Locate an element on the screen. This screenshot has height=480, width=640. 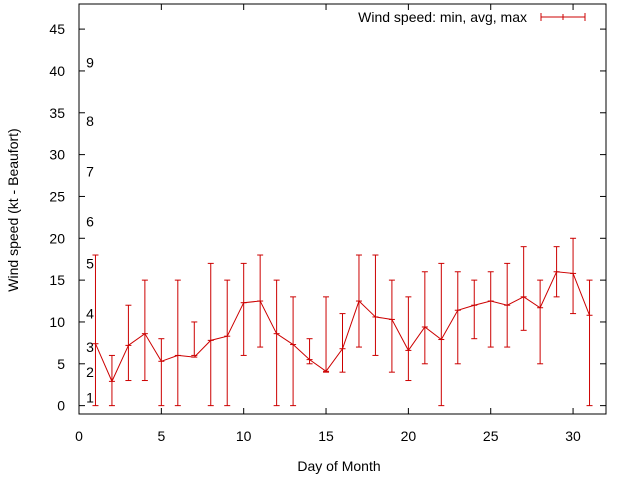
y-tick-label: 35 is located at coordinates (57, 113).